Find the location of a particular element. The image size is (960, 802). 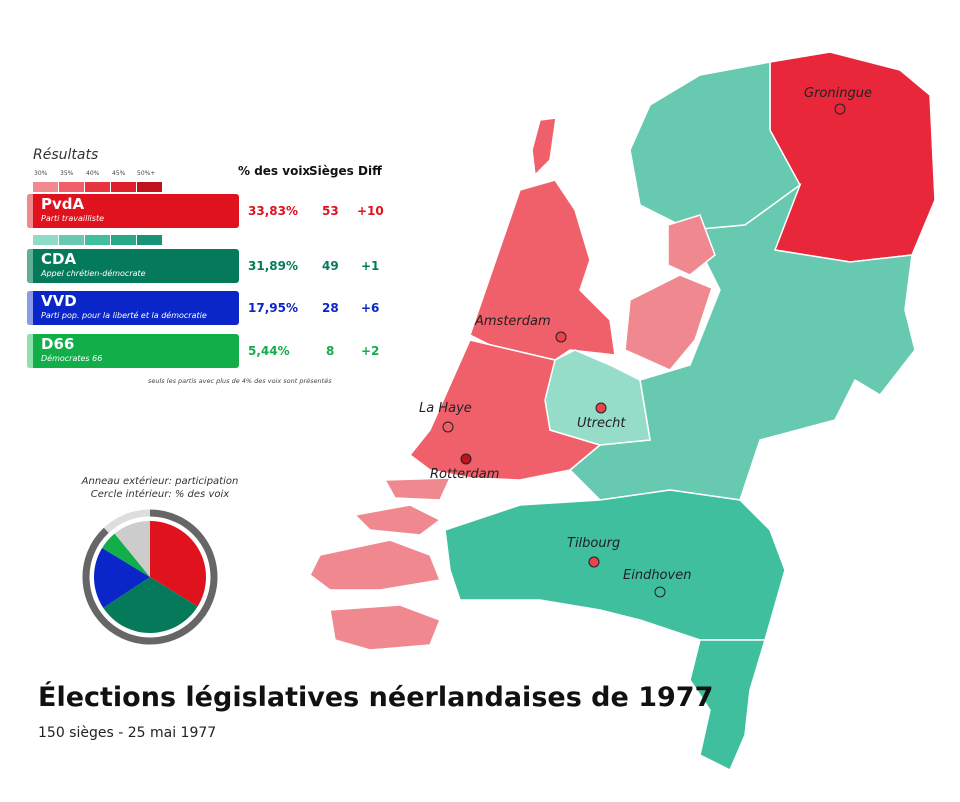

city-marker-rotterdam is located at coordinates (466, 459).